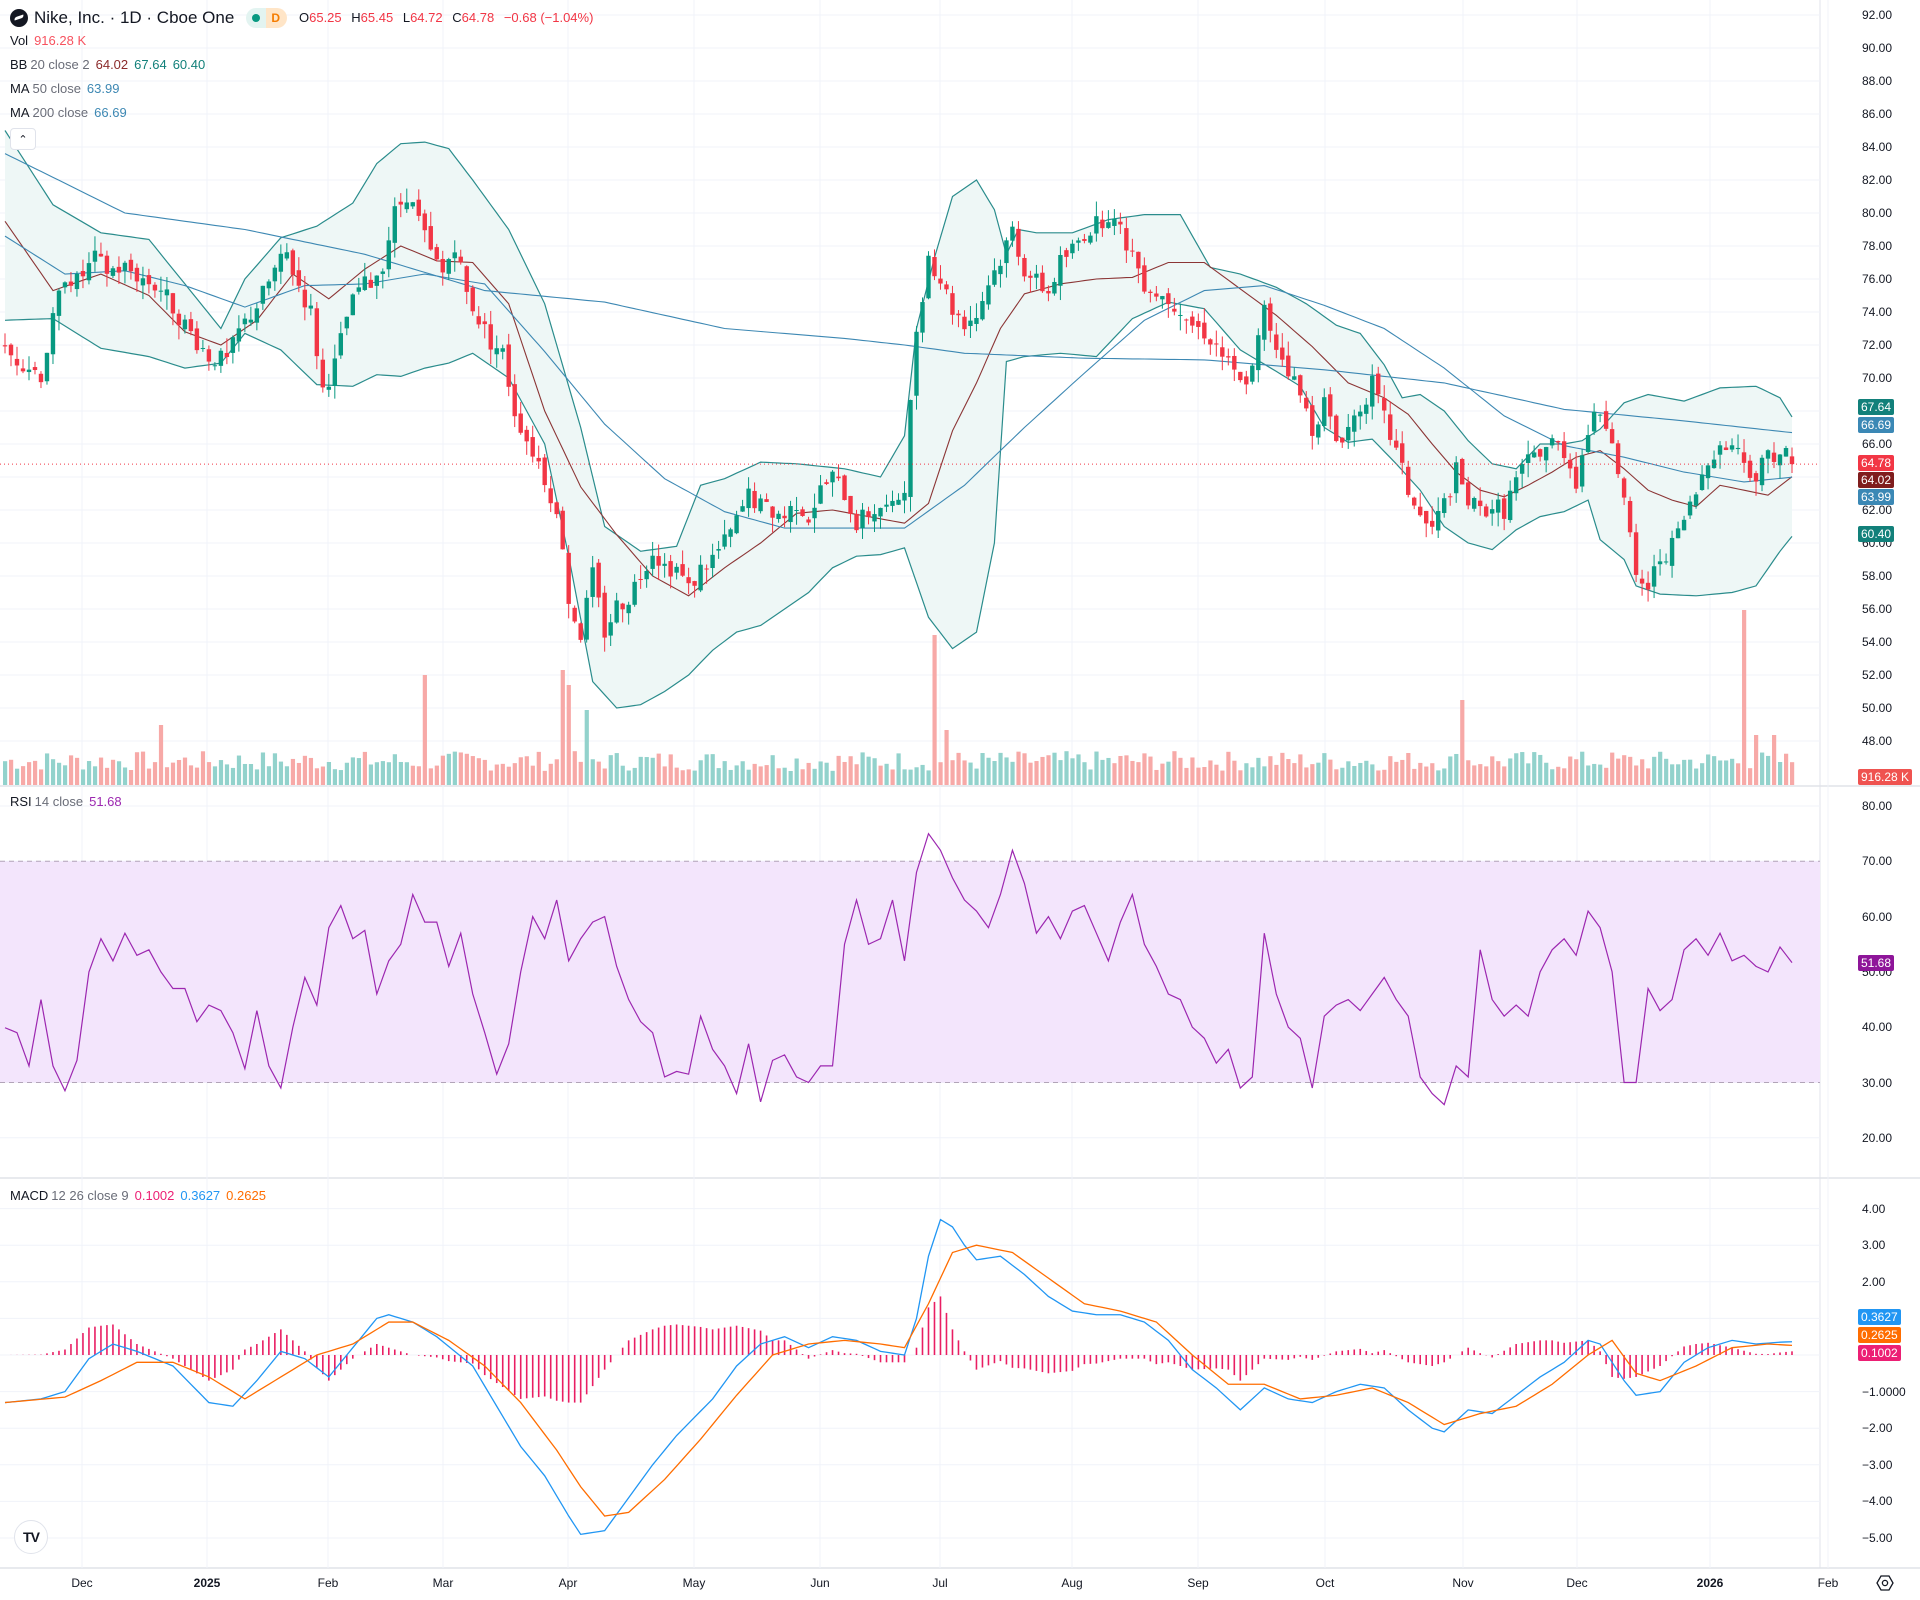  What do you see at coordinates (1877, 609) in the screenshot?
I see `price-axis-label: 56.00` at bounding box center [1877, 609].